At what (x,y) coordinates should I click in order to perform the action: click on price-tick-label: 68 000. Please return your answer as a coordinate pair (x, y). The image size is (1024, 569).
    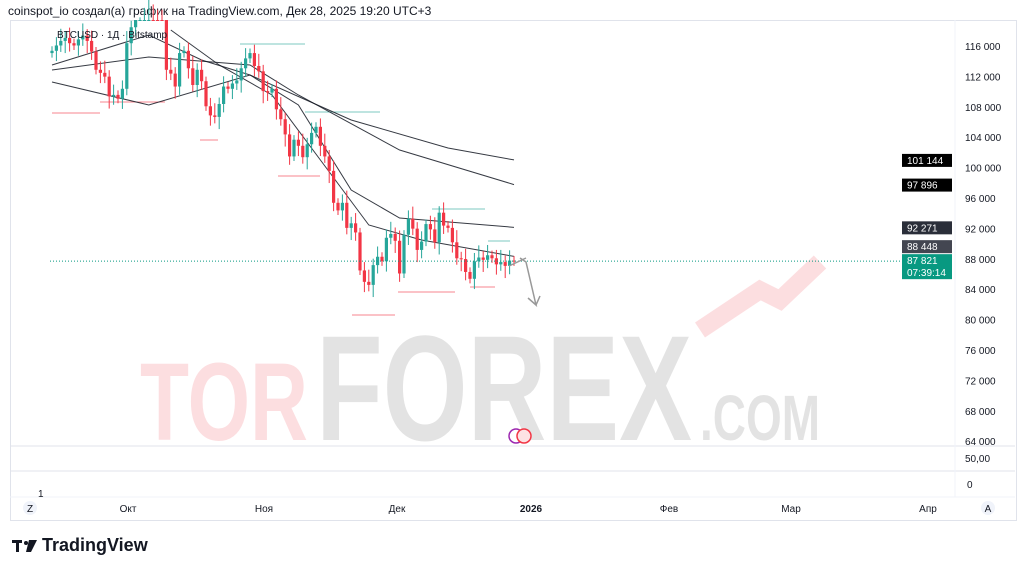
    Looking at the image, I should click on (980, 412).